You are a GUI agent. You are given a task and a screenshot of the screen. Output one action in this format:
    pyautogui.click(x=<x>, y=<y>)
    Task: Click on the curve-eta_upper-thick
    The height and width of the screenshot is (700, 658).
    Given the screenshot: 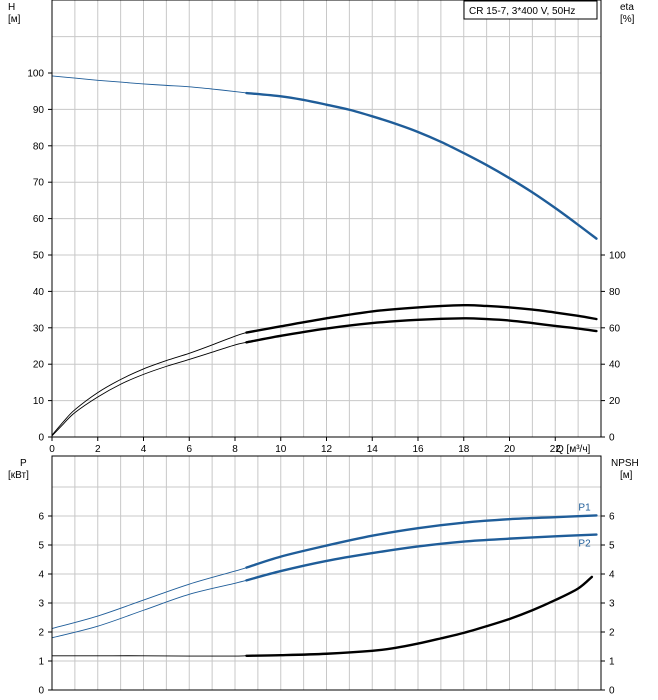 What is the action you would take?
    pyautogui.click(x=421, y=318)
    